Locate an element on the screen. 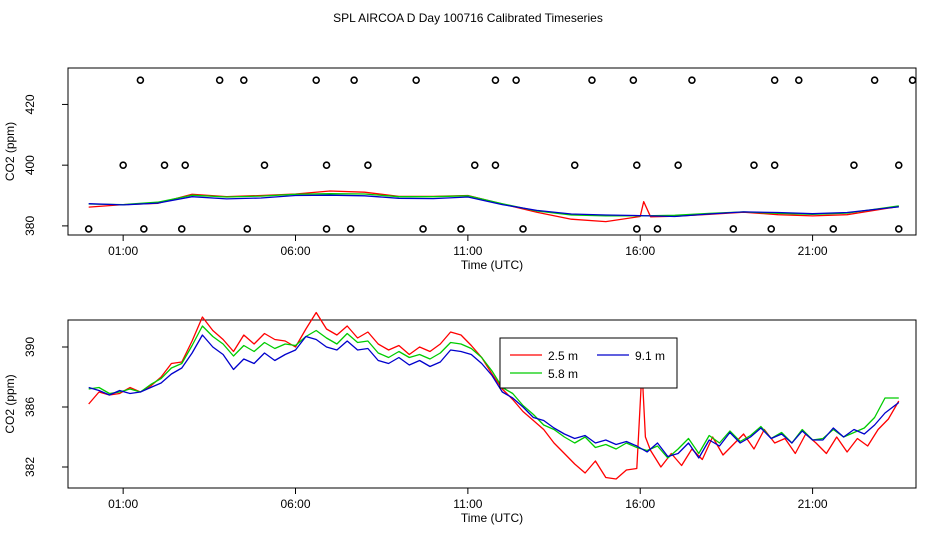 This screenshot has width=936, height=540. y-tick-label: 390 is located at coordinates (30, 347).